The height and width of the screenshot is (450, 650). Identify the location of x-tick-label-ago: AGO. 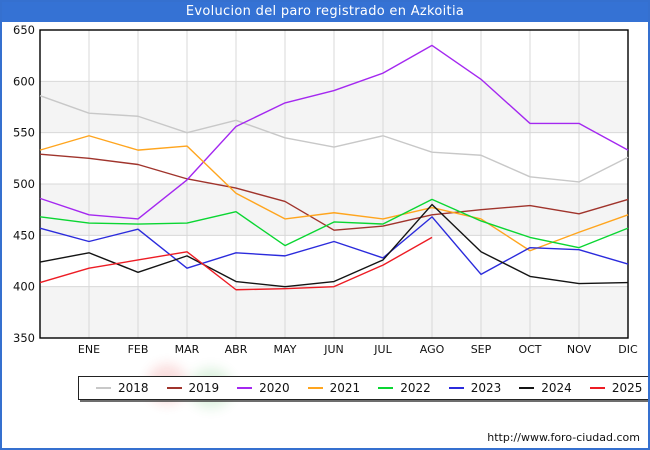
(432, 349).